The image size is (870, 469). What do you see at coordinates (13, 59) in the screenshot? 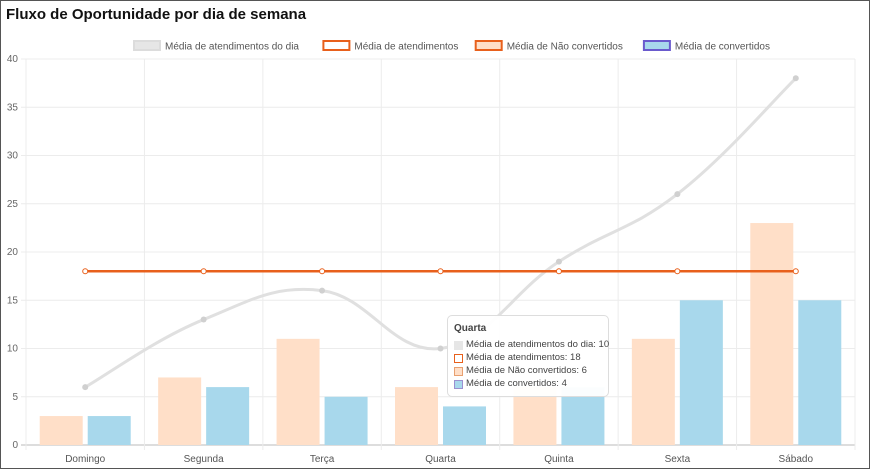
I see `y-tick-label: 40` at bounding box center [13, 59].